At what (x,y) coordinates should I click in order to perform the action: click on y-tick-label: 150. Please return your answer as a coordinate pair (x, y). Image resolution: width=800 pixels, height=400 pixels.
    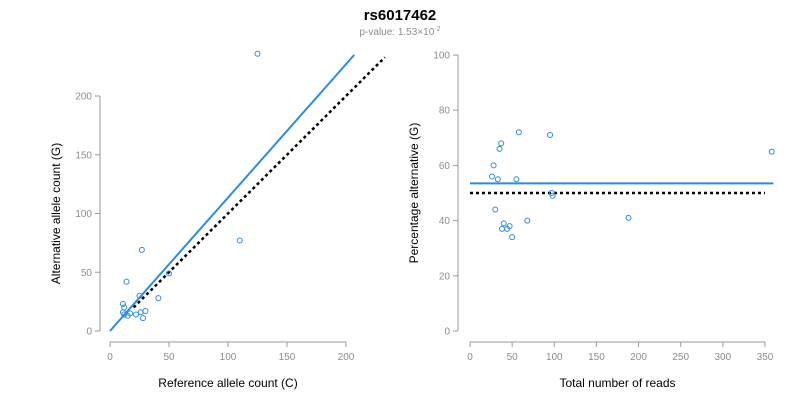
    Looking at the image, I should click on (83, 155).